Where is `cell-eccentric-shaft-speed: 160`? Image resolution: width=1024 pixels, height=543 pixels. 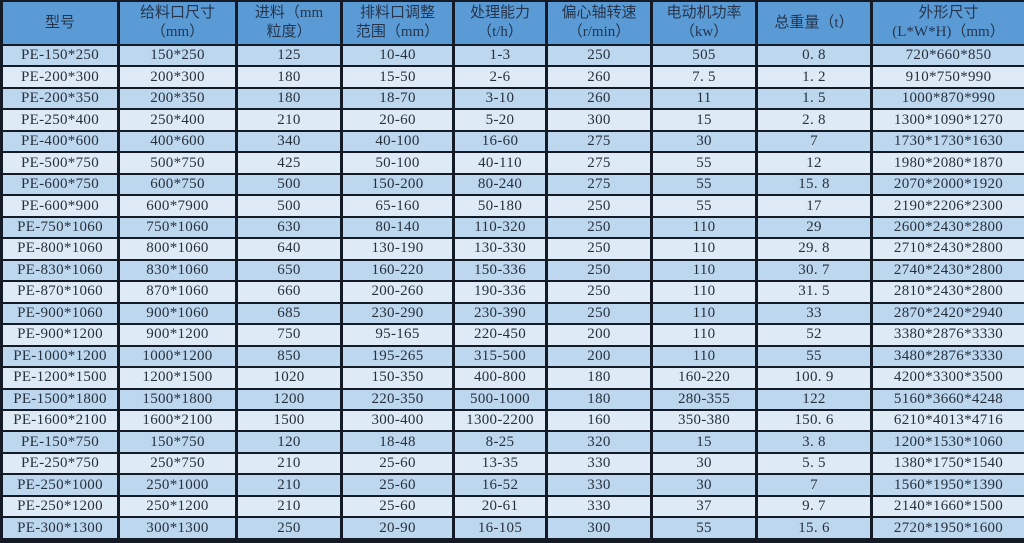 cell-eccentric-shaft-speed: 160 is located at coordinates (599, 420).